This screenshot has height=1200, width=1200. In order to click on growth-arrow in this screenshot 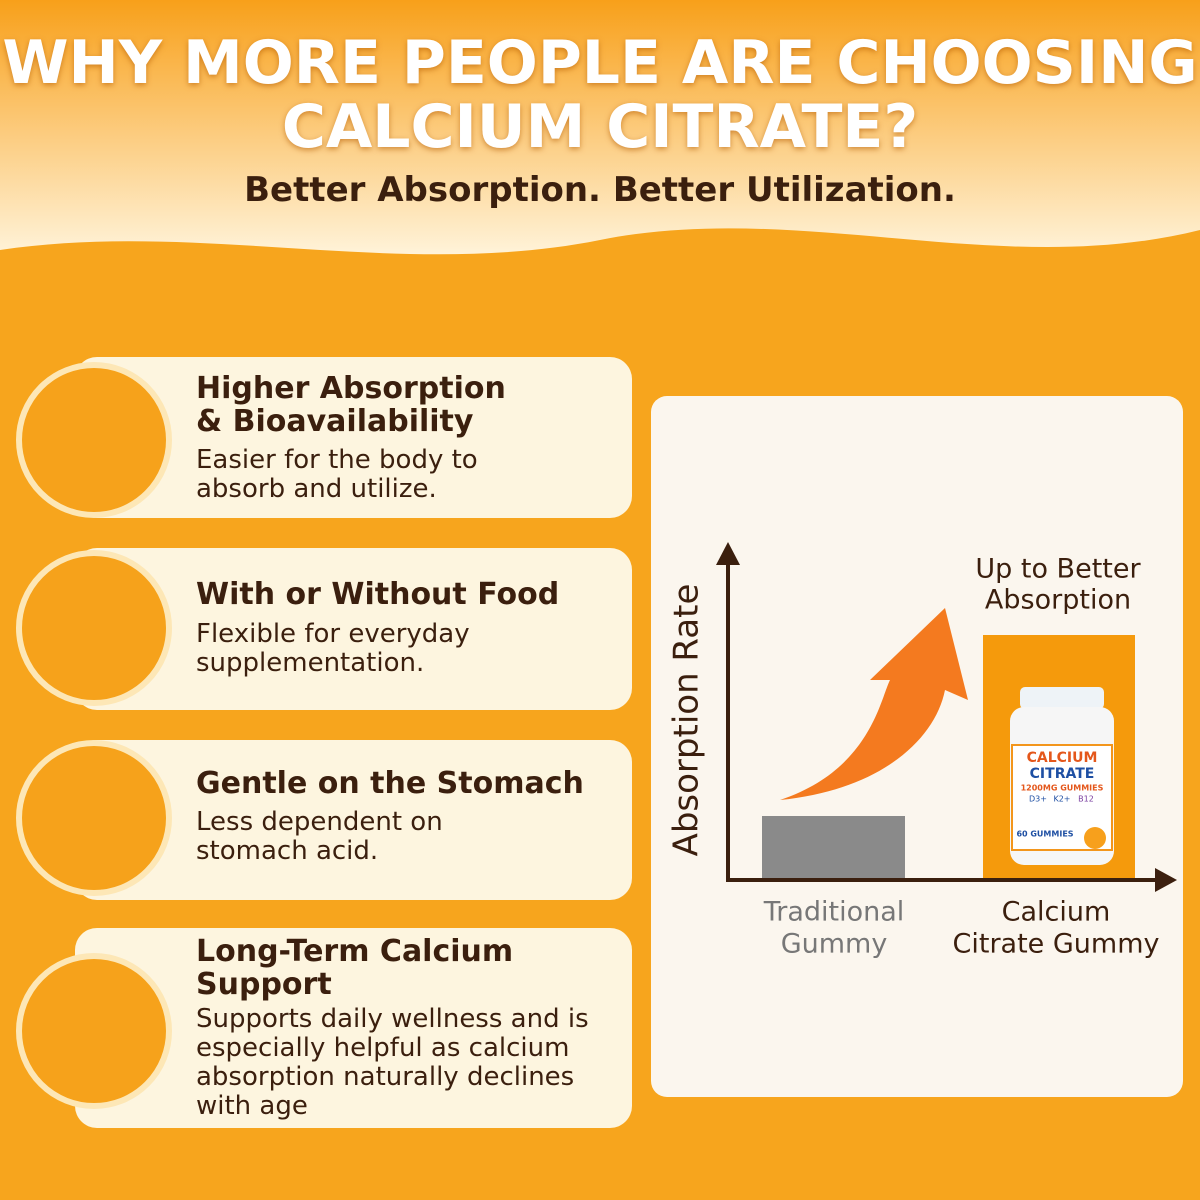, I will do `click(874, 704)`.